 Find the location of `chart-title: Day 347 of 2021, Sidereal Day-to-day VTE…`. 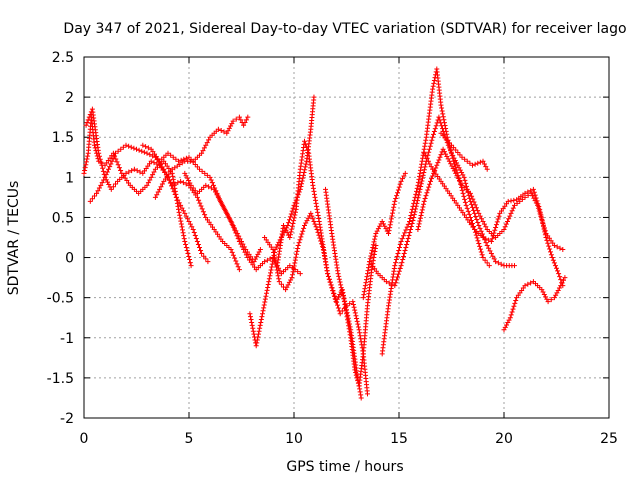

chart-title: Day 347 of 2021, Sidereal Day-to-day VTE… is located at coordinates (344, 29).